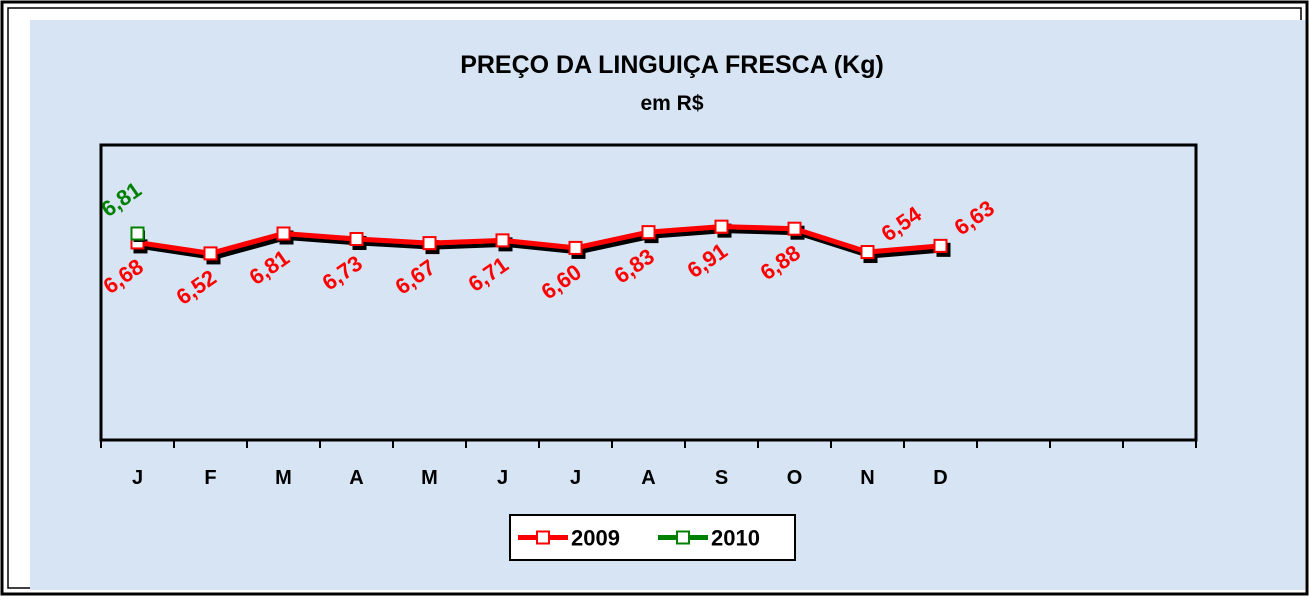 This screenshot has width=1309, height=601. What do you see at coordinates (721, 478) in the screenshot?
I see `x-tick-label: S` at bounding box center [721, 478].